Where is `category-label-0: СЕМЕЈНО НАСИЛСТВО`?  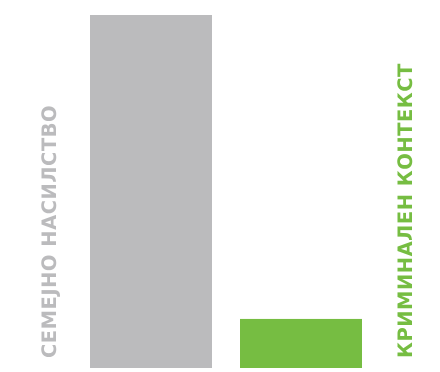 category-label-0: СЕМЕЈНО НАСИЛСТВО is located at coordinates (49, 231).